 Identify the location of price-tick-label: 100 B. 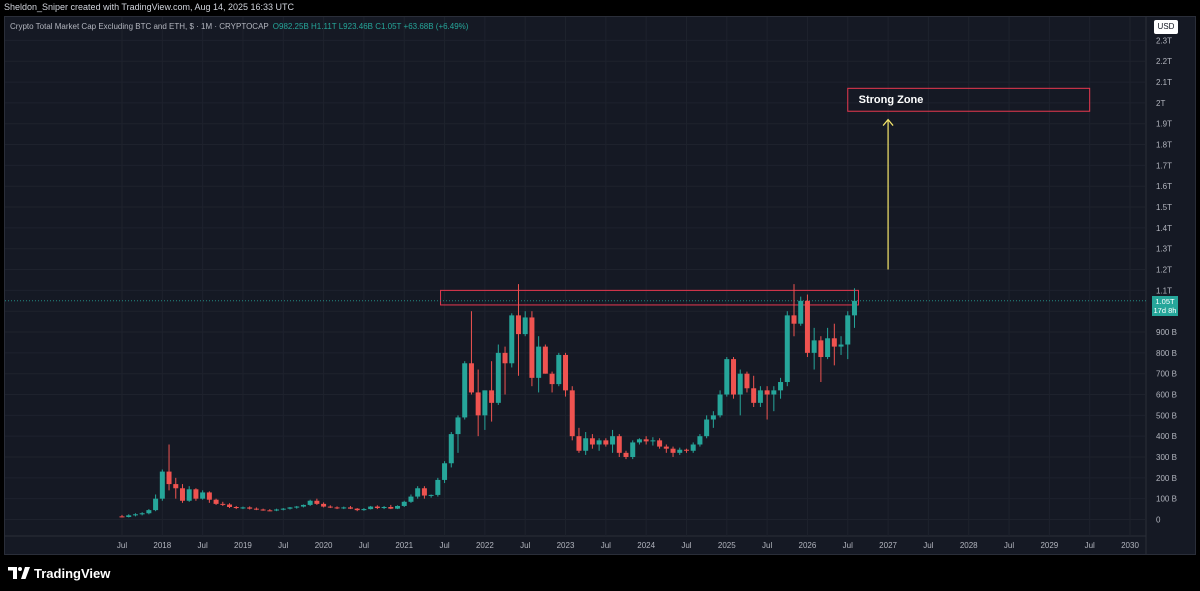
(1166, 499).